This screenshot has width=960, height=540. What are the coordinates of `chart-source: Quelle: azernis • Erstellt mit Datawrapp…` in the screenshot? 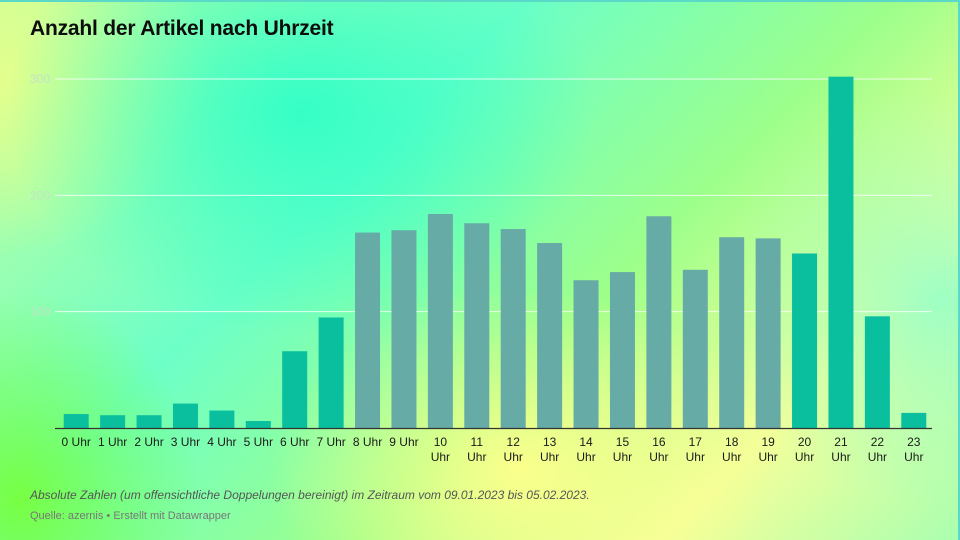 It's located at (130, 516).